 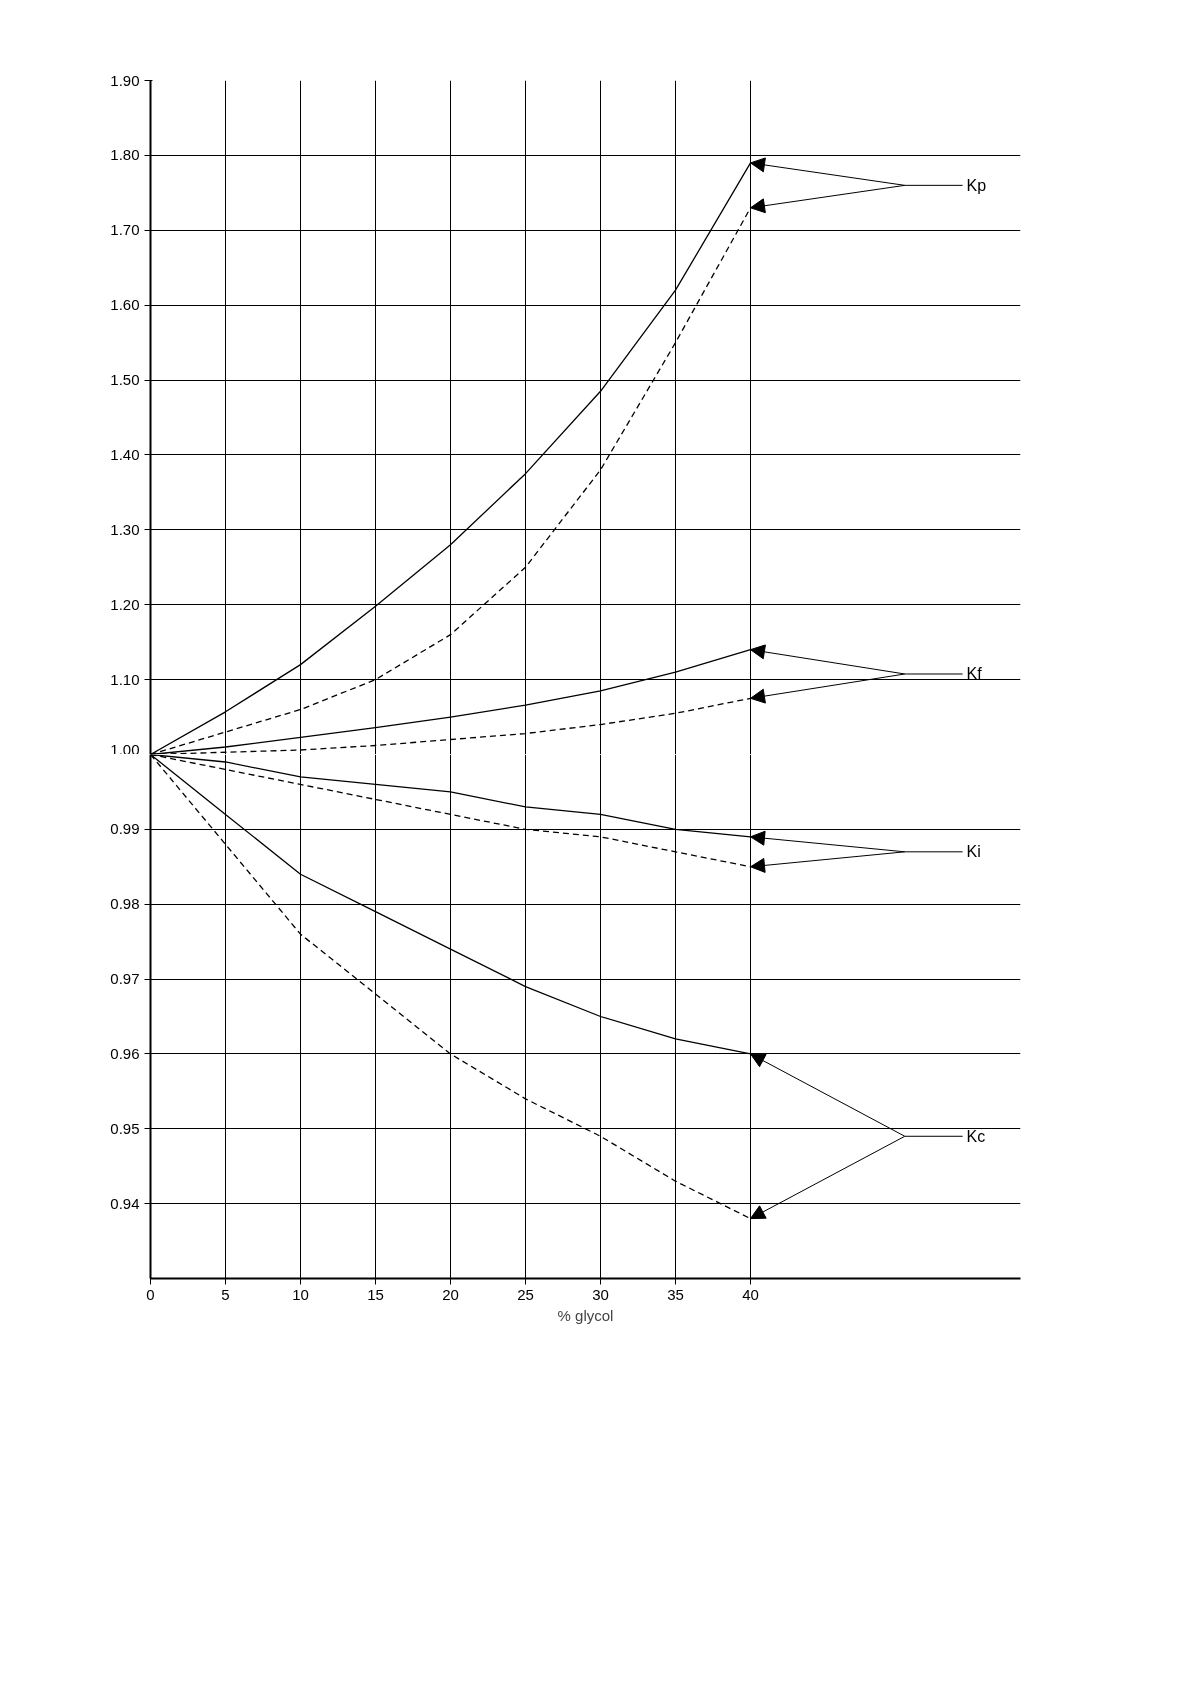 What do you see at coordinates (750, 1294) in the screenshot?
I see `x-tick-label: 40` at bounding box center [750, 1294].